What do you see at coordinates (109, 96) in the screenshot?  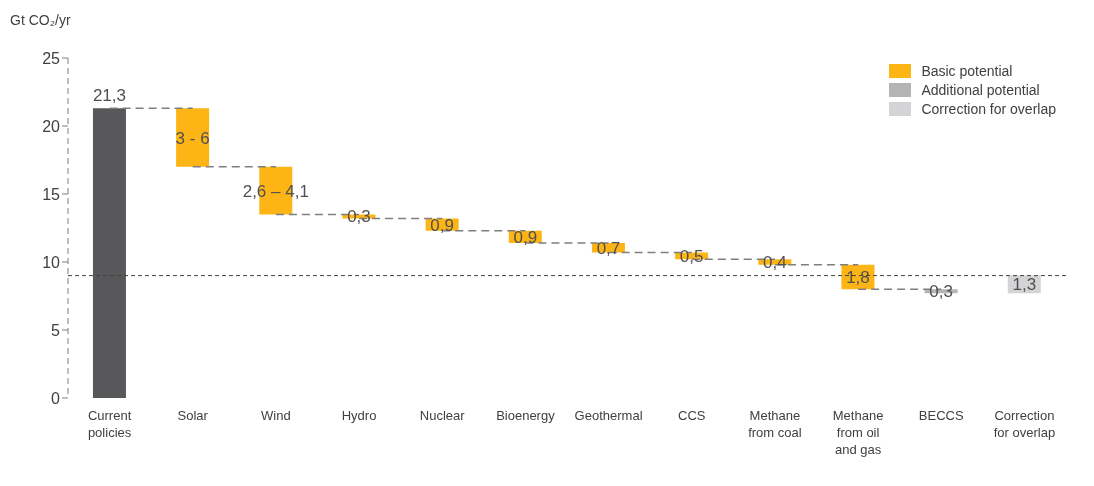 I see `text: 21,3` at bounding box center [109, 96].